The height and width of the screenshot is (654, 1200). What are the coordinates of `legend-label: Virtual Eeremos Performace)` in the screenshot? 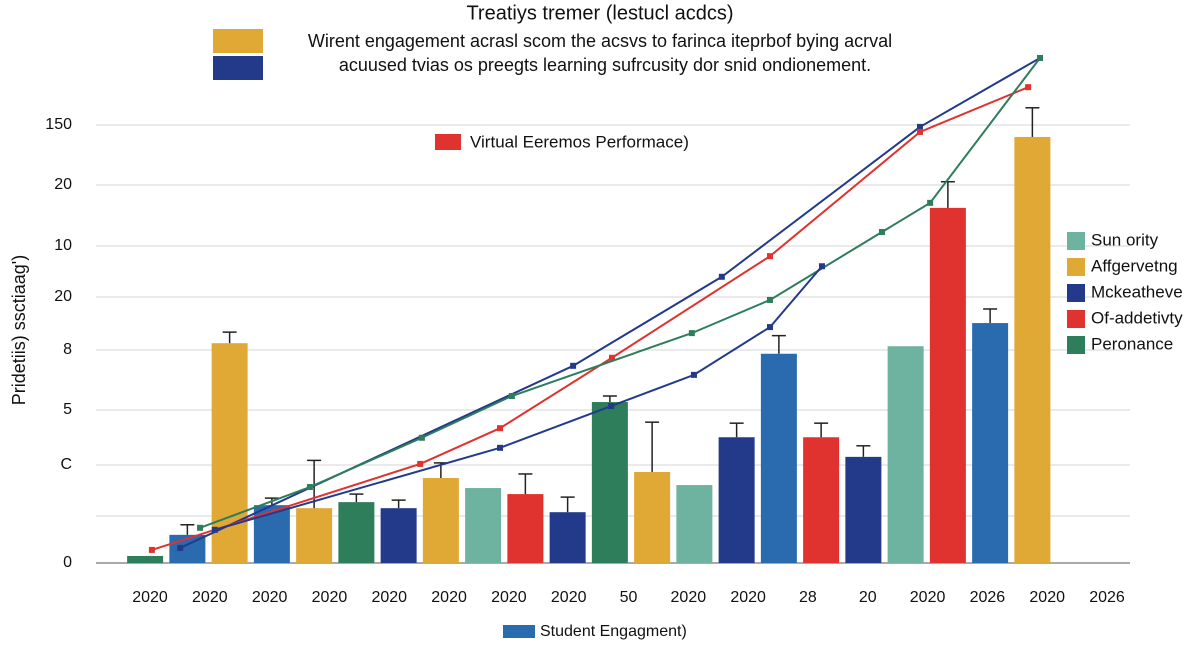 It's located at (579, 141).